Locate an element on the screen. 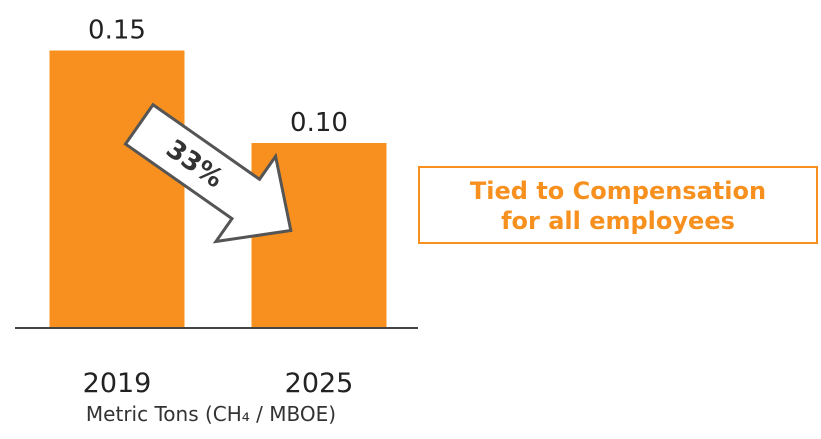 Image resolution: width=821 pixels, height=439 pixels. tick-labels-group: 2019 2025 is located at coordinates (218, 383).